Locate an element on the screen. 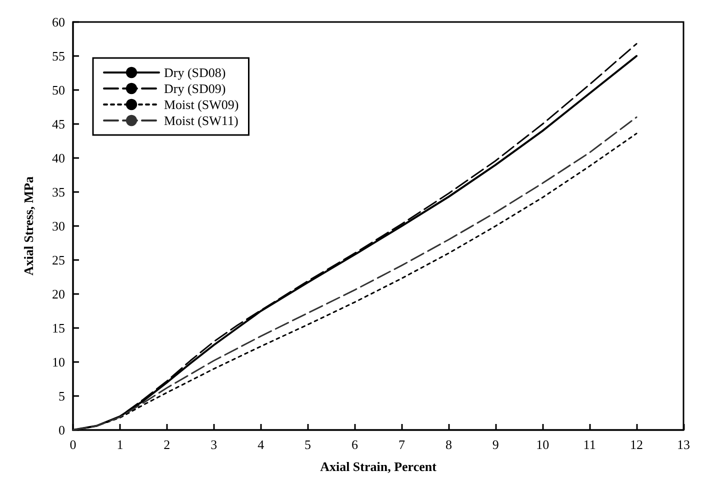 This screenshot has width=701, height=491. x-tick-label: 11 is located at coordinates (589, 444).